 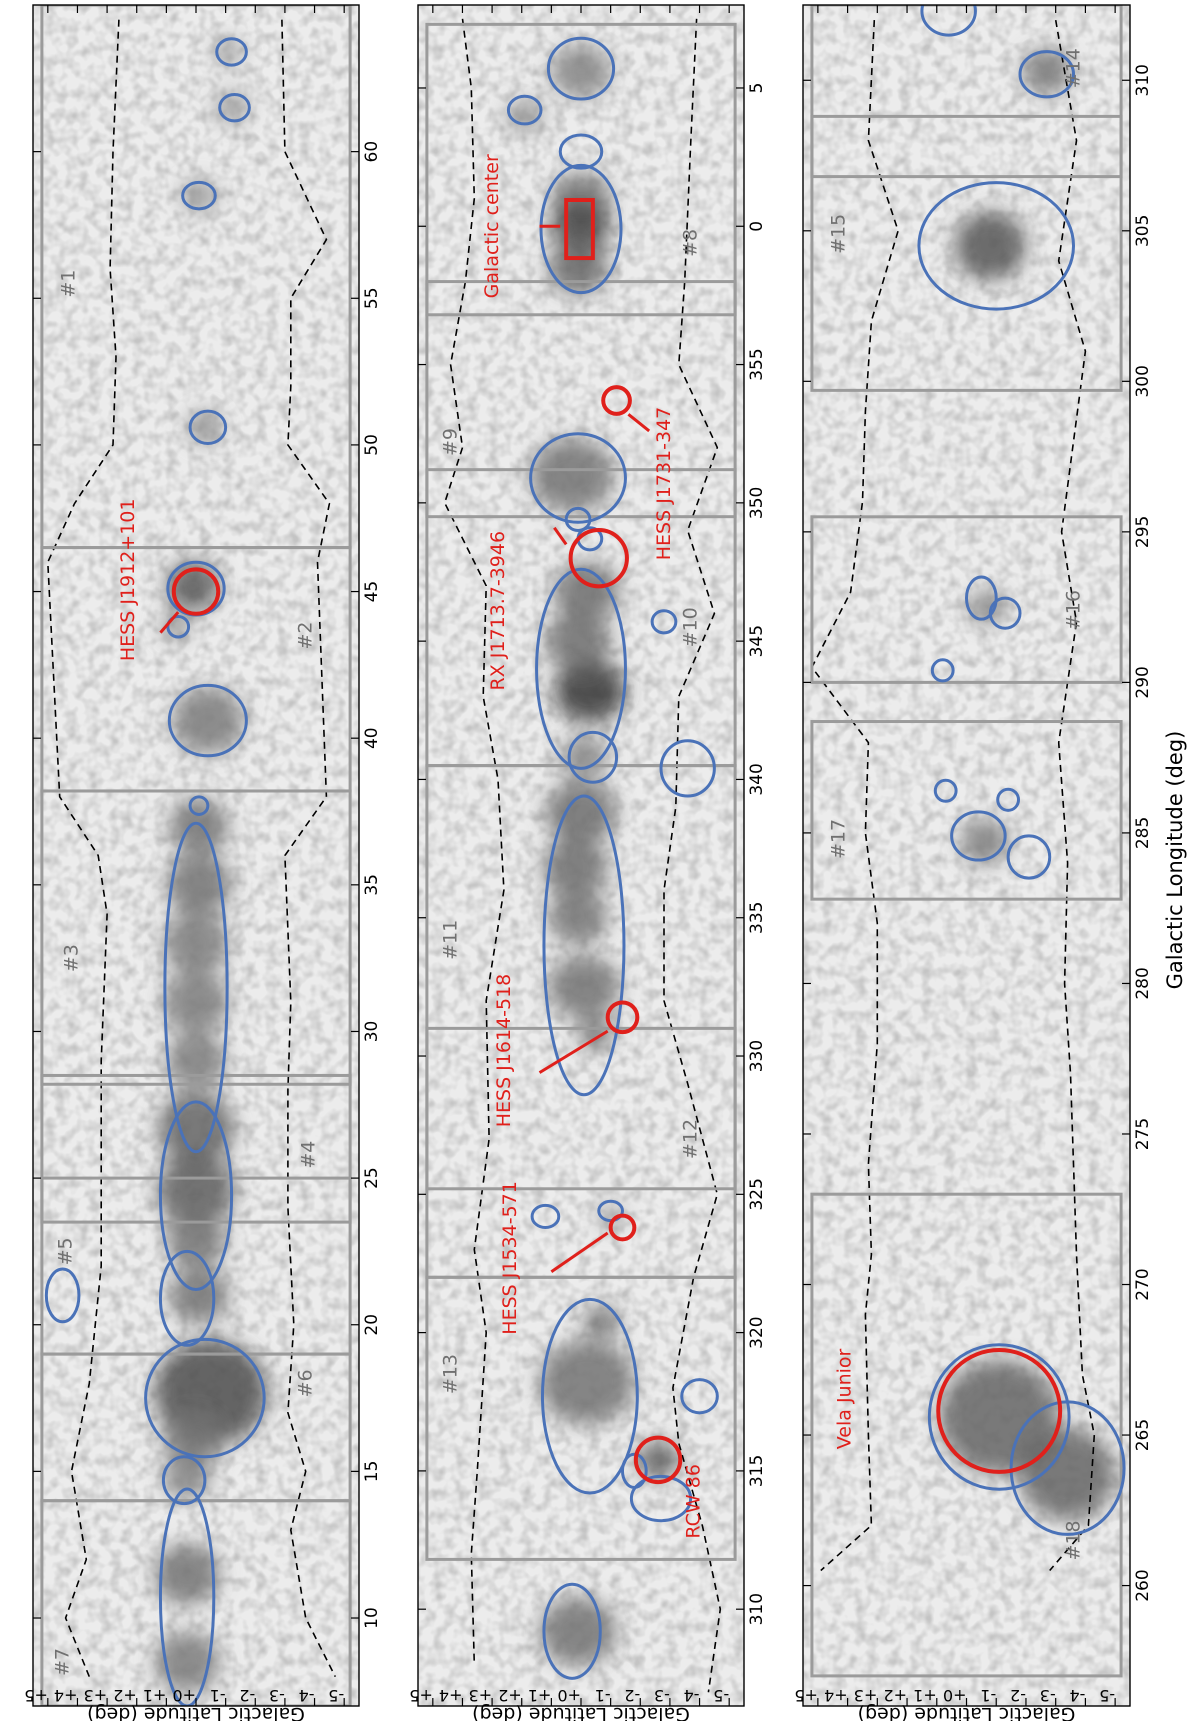 What do you see at coordinates (451, 442) in the screenshot?
I see `region-label: #9` at bounding box center [451, 442].